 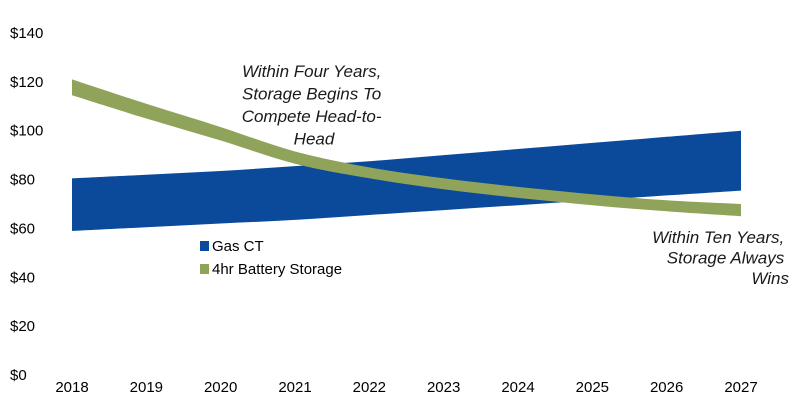 I want to click on y-tick-label: $120, so click(x=26, y=82).